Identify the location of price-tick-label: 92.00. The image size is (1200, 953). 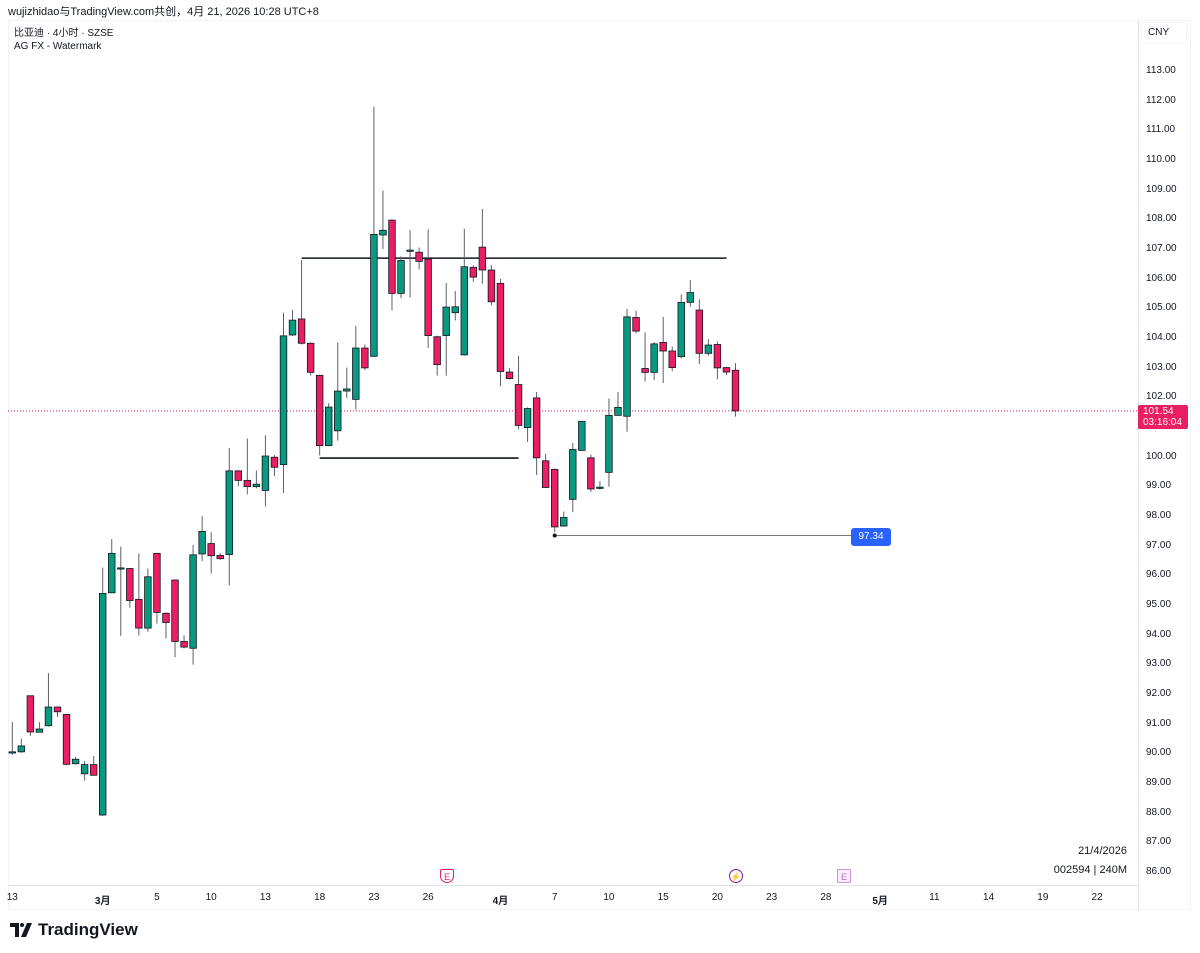
(1159, 693).